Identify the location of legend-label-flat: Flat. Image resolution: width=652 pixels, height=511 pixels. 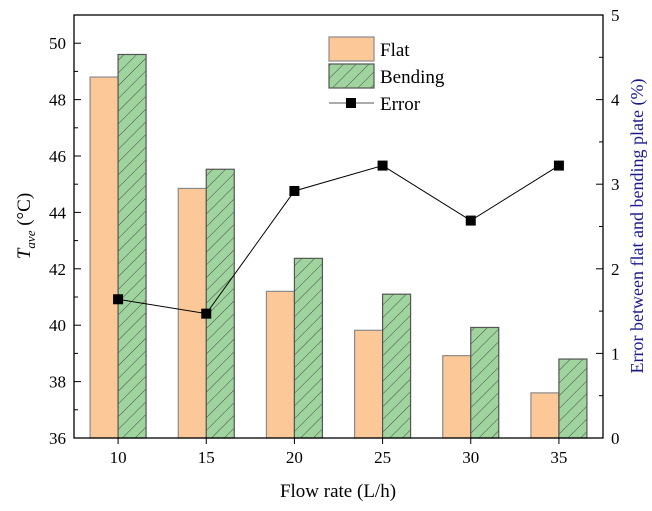
(395, 50).